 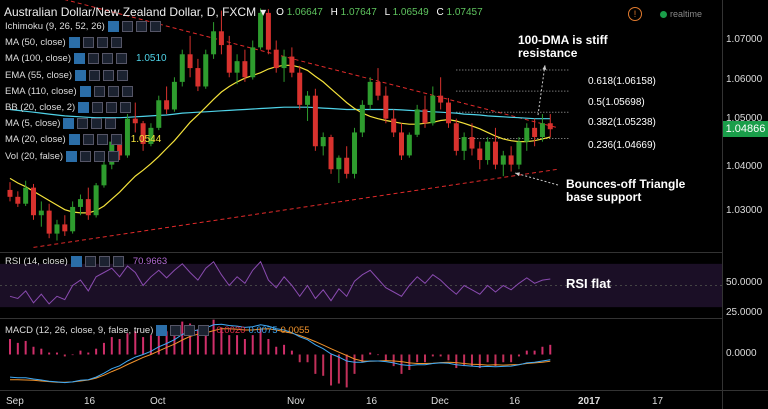 I want to click on realtime-label: realtime, so click(x=686, y=14).